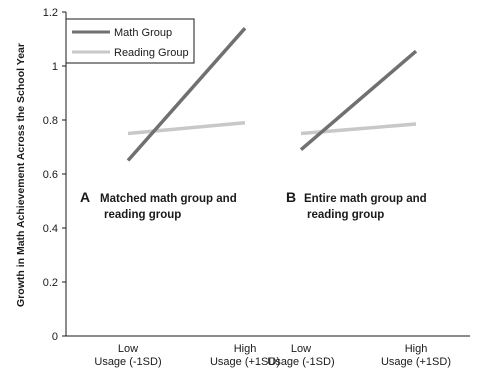  What do you see at coordinates (291, 197) in the screenshot?
I see `panel-b-letter: B` at bounding box center [291, 197].